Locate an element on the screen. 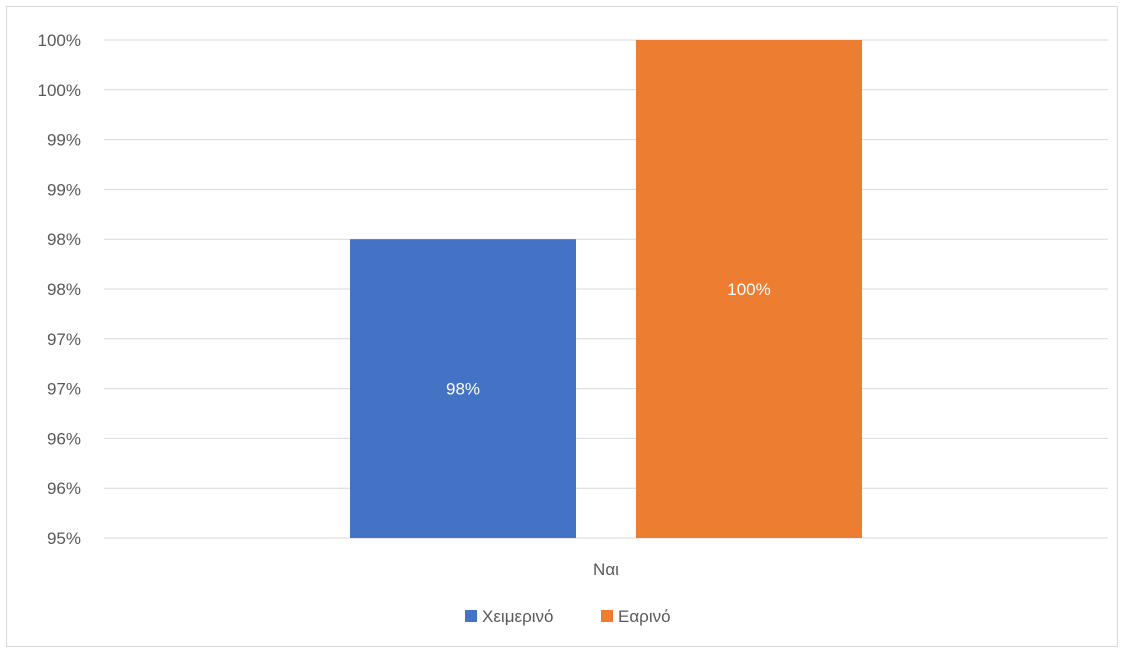 This screenshot has height=653, width=1125. legend-item-winter: Χειμερινό is located at coordinates (509, 616).